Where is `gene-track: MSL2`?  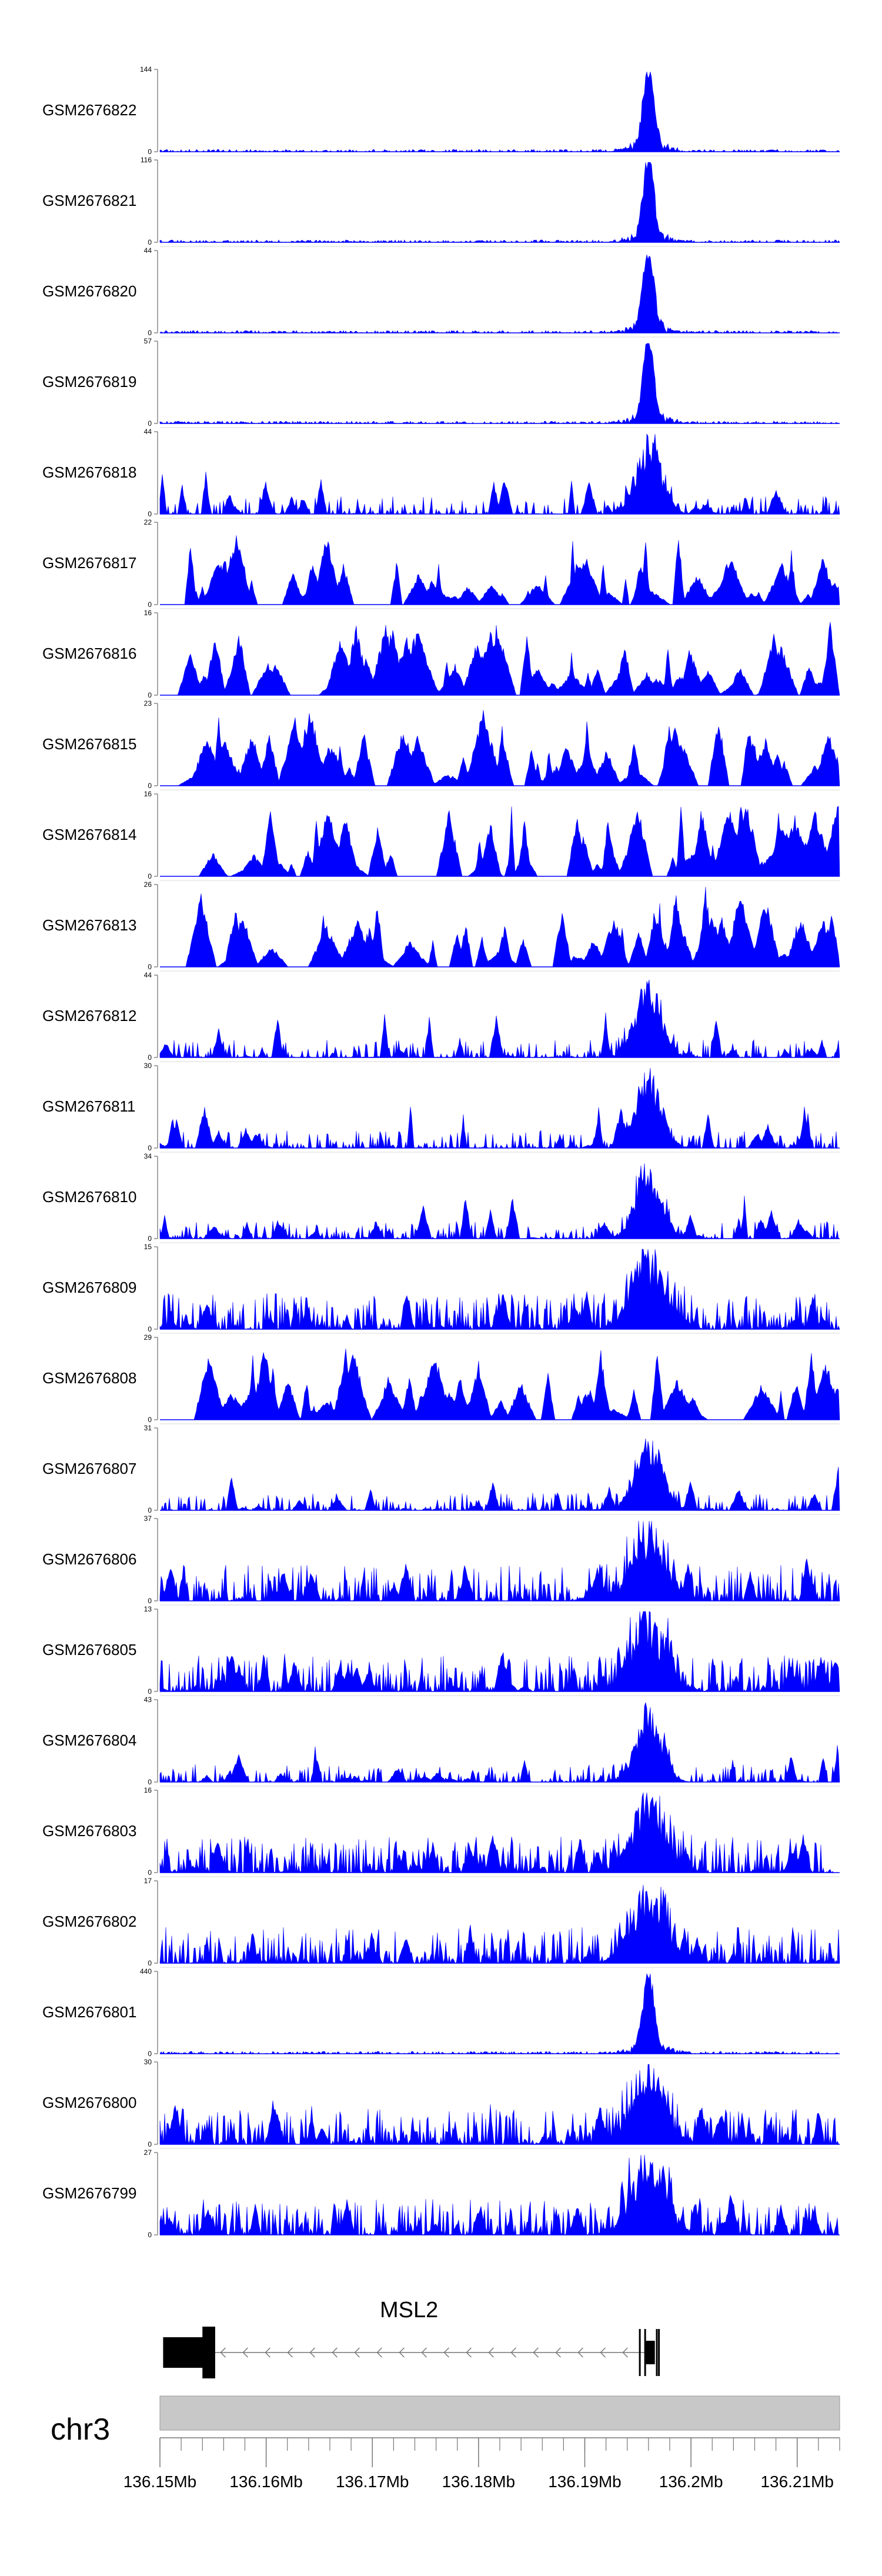 gene-track: MSL2 is located at coordinates (411, 2338).